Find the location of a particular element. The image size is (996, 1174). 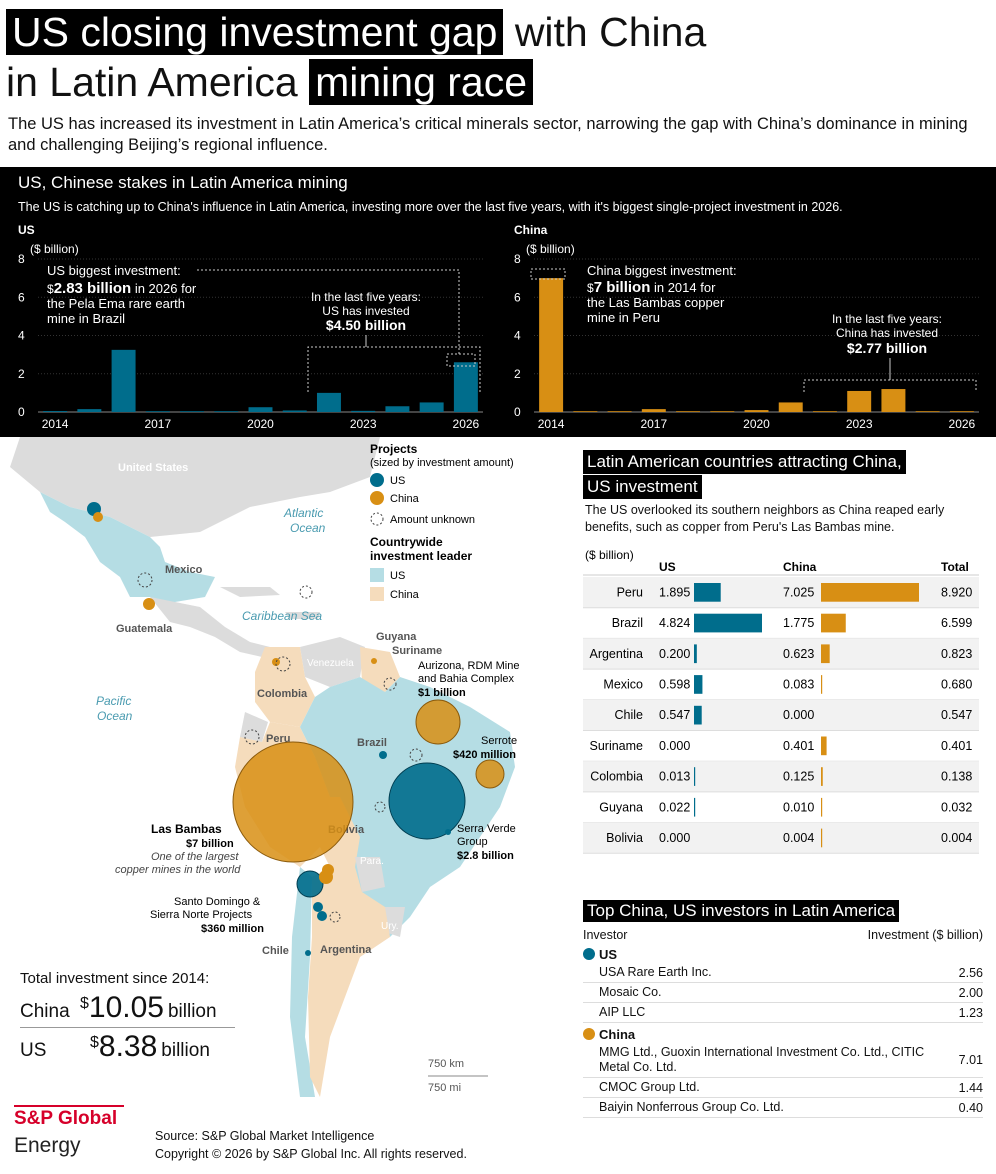

us-total-label: US is located at coordinates (33, 1050).